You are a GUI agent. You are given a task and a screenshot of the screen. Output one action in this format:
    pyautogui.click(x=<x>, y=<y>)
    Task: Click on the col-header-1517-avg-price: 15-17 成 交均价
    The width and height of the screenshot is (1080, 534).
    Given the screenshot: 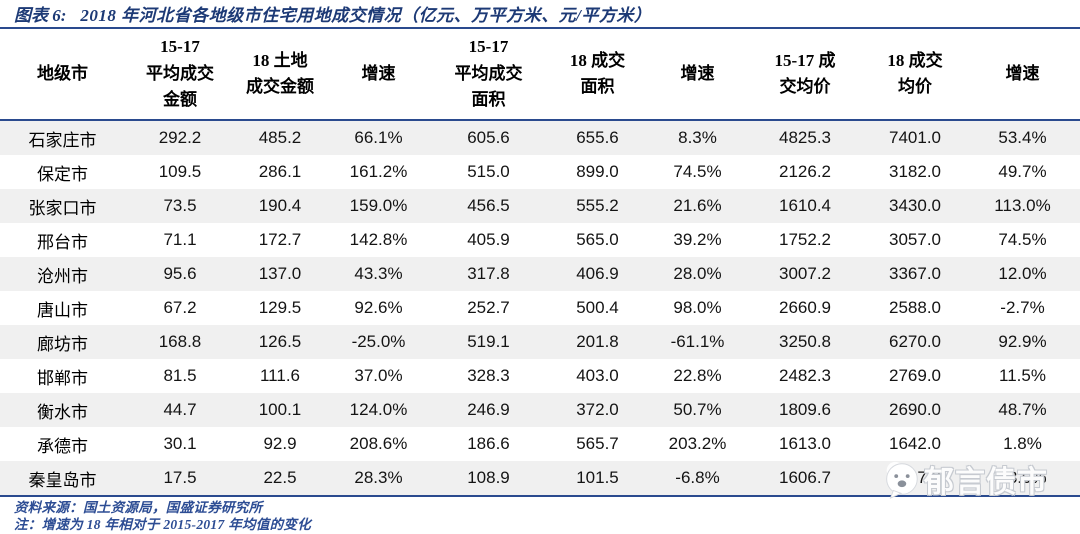 What is the action you would take?
    pyautogui.click(x=805, y=73)
    